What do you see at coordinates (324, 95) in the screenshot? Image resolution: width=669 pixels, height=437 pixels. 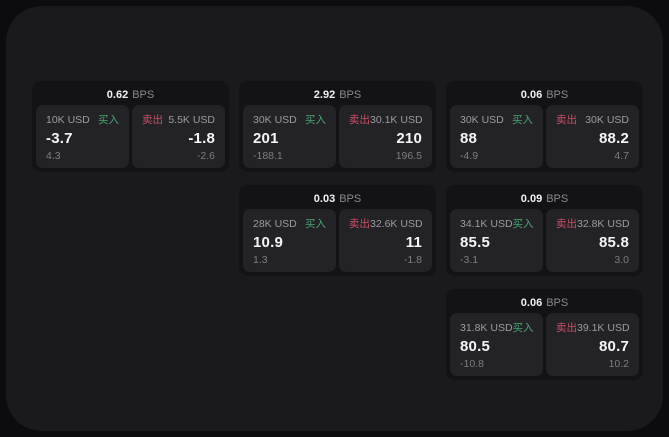 I see `bps-value: 2.92` at bounding box center [324, 95].